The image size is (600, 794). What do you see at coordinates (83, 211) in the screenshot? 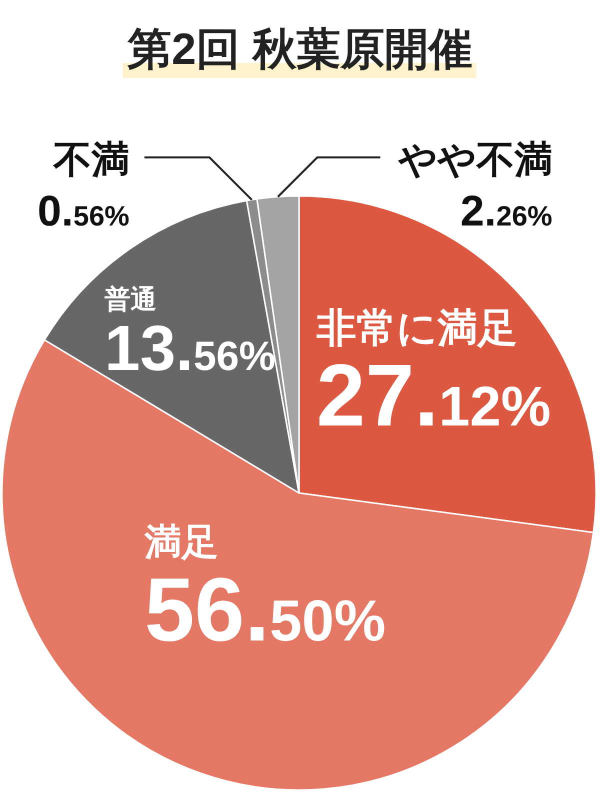
I see `data-label: 0.56%` at bounding box center [83, 211].